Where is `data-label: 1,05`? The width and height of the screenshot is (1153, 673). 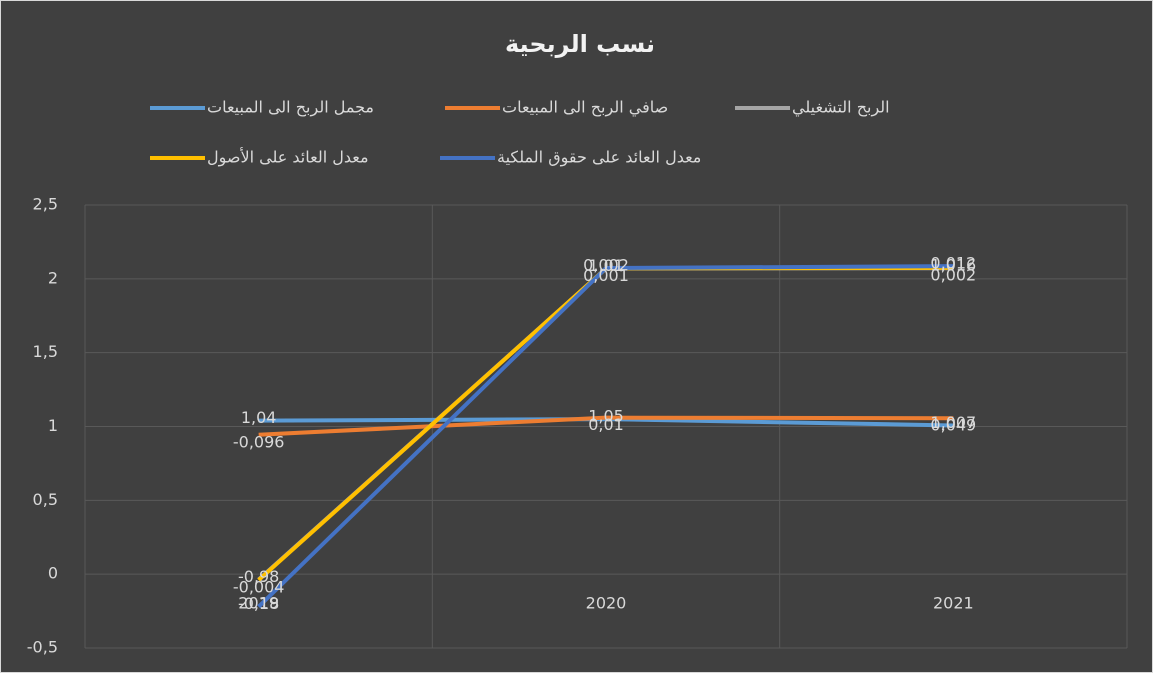
data-label: 1,05 is located at coordinates (606, 416).